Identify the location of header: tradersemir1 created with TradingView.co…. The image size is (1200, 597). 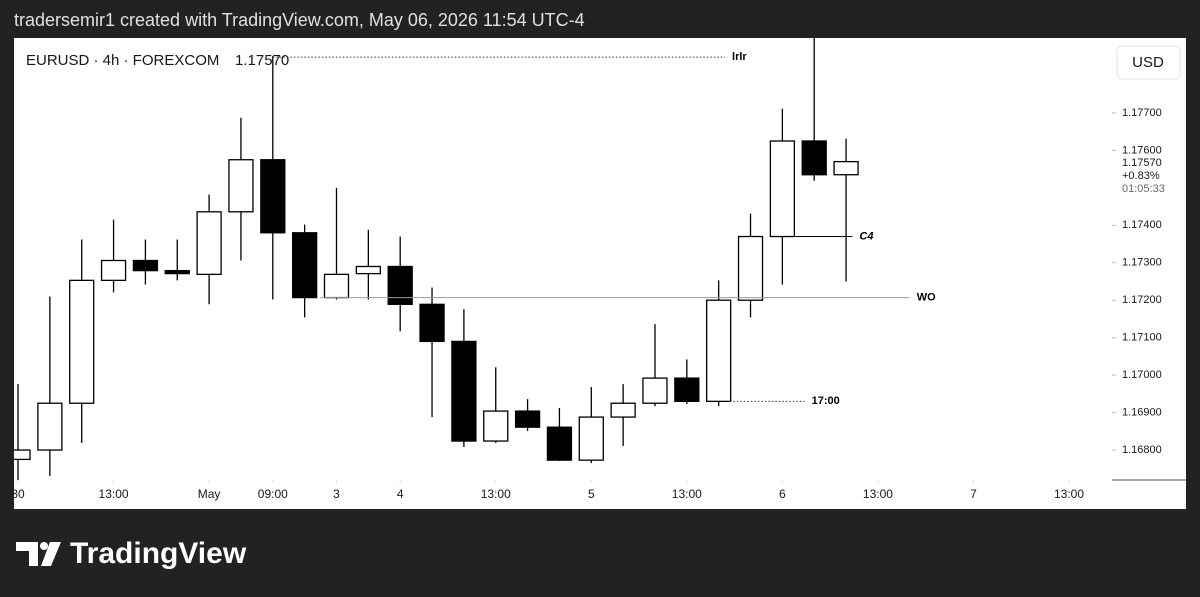
(299, 20).